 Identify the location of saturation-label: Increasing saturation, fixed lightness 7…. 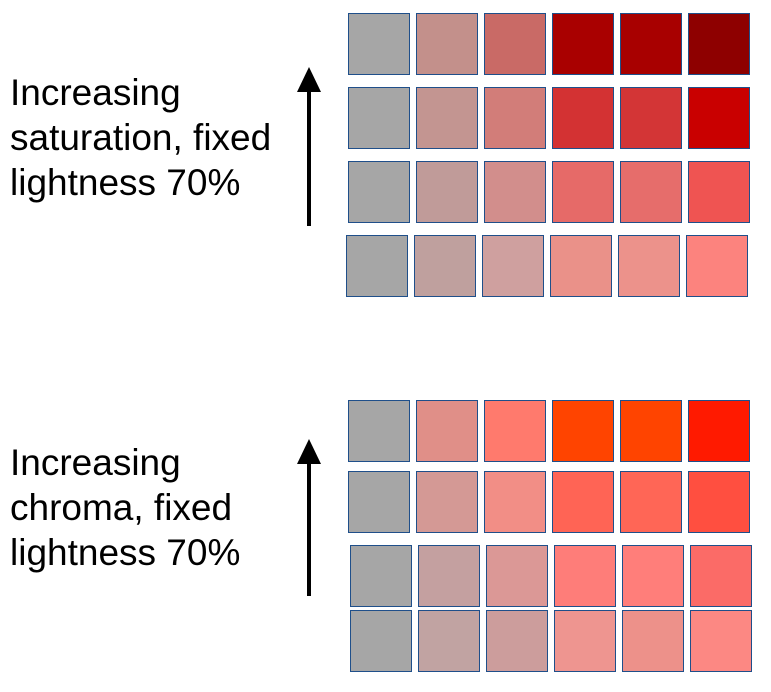
(140, 137).